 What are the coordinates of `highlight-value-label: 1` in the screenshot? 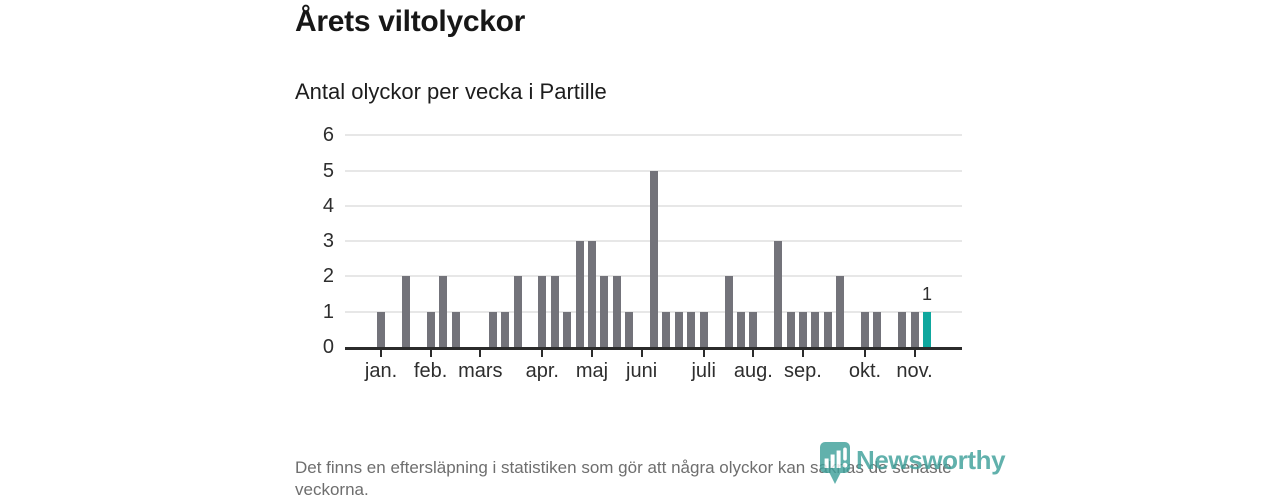 It's located at (926, 294).